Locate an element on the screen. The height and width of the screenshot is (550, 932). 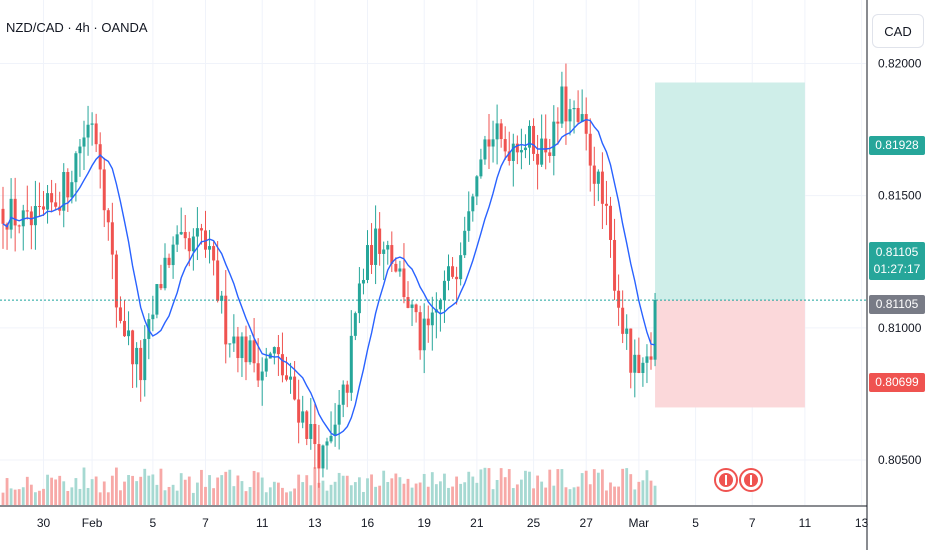
symbol-title: NZD/CAD · 4h · OANDA is located at coordinates (77, 27).